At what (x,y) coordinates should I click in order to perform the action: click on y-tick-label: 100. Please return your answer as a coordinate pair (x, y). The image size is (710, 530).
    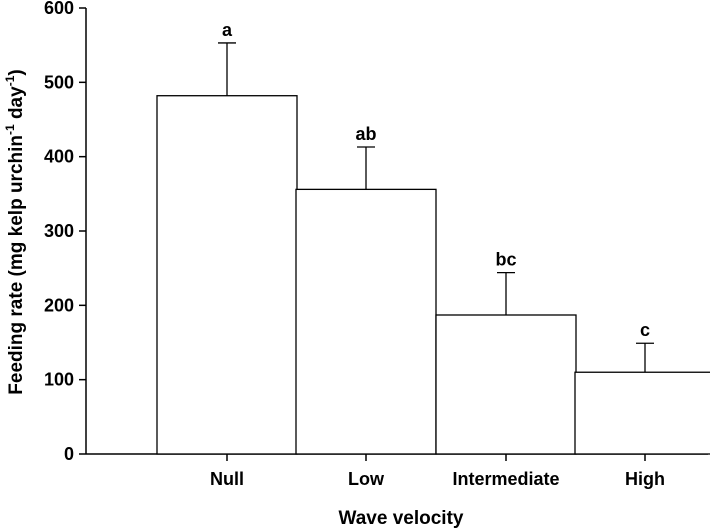
    Looking at the image, I should click on (59, 380).